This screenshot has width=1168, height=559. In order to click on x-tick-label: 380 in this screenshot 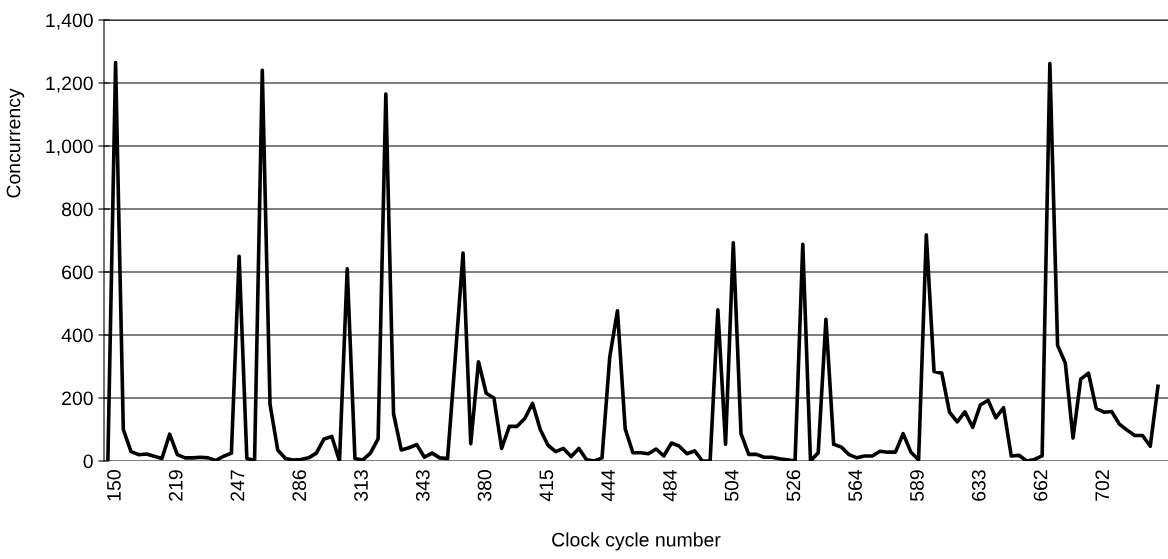, I will do `click(484, 486)`.